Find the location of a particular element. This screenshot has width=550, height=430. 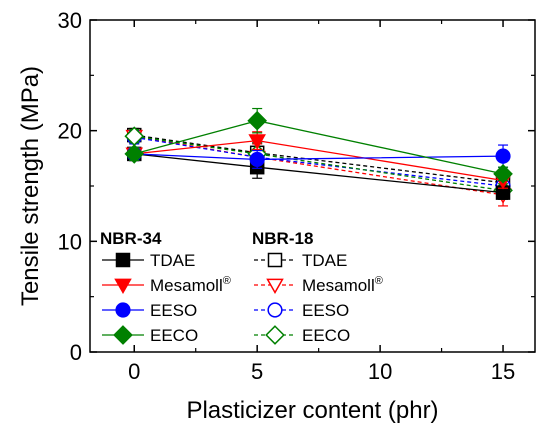

y-axis-title: Tensile strength (MPa) is located at coordinates (30, 186).